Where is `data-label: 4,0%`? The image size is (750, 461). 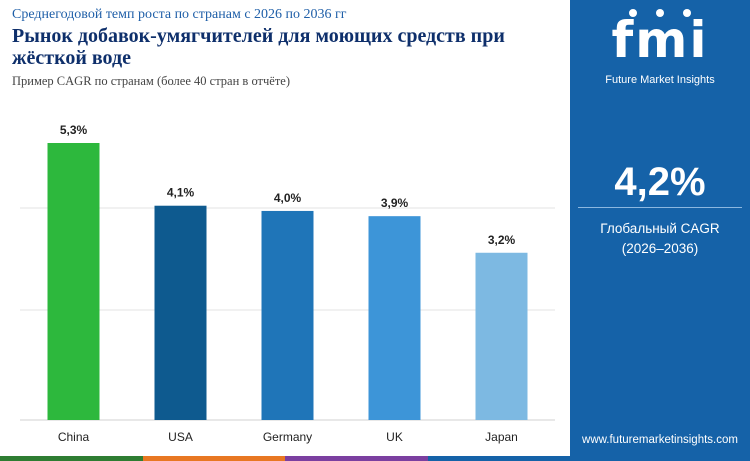
data-label: 4,0% is located at coordinates (288, 198).